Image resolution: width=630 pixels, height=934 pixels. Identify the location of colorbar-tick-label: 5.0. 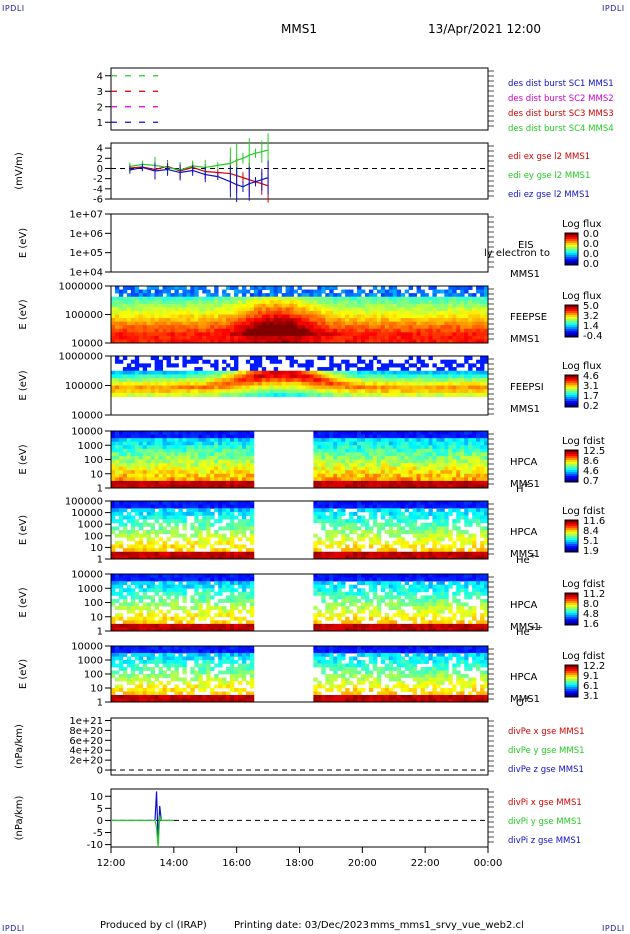
(591, 306).